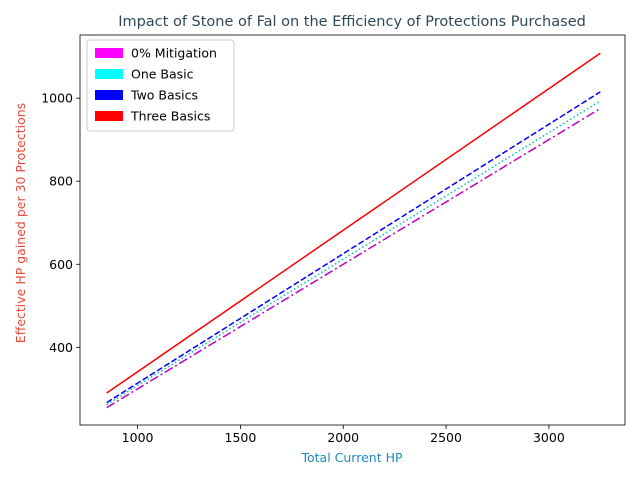 This screenshot has width=640, height=480. I want to click on x-axis-label: Total Current HP, so click(351, 457).